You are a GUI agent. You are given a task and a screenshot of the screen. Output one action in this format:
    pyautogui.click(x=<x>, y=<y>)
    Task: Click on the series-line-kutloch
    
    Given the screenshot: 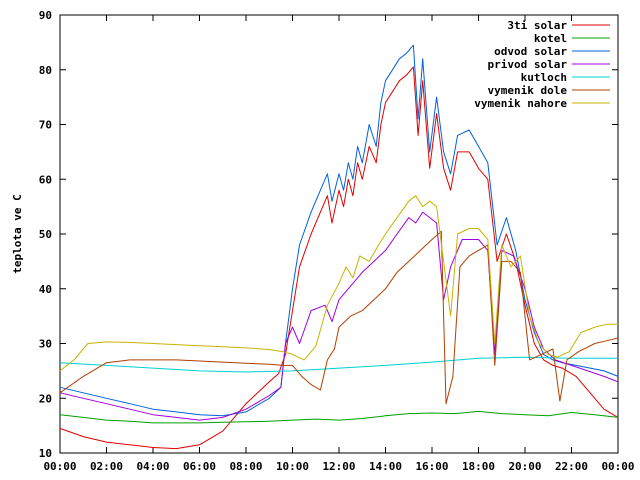 What is the action you would take?
    pyautogui.click(x=338, y=364)
    